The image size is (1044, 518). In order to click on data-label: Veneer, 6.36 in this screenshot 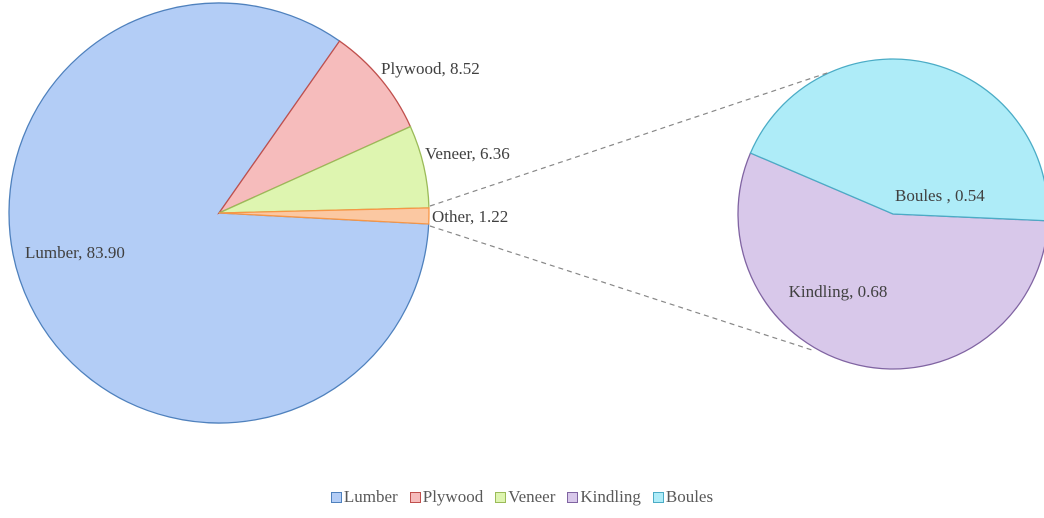, I will do `click(467, 153)`.